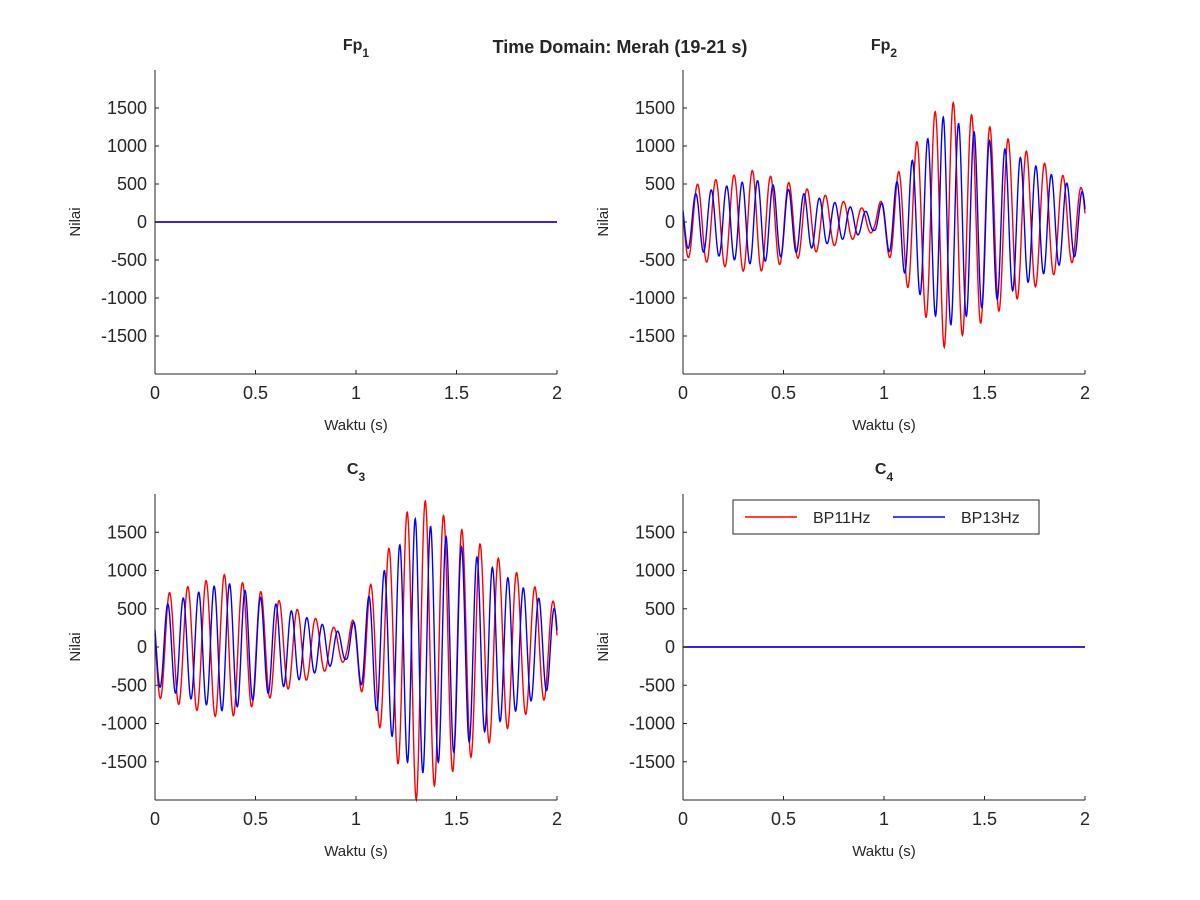 Image resolution: width=1200 pixels, height=900 pixels. What do you see at coordinates (842, 518) in the screenshot?
I see `legend-label-bp11hz: BP11Hz` at bounding box center [842, 518].